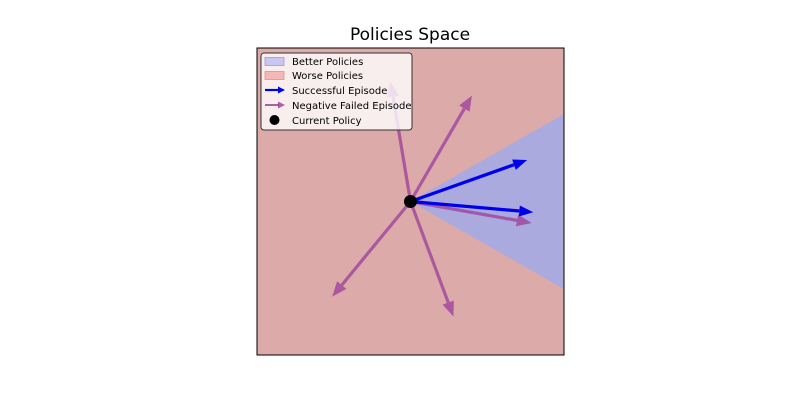 Image resolution: width=800 pixels, height=400 pixels. I want to click on chart-title: Policies Space, so click(410, 35).